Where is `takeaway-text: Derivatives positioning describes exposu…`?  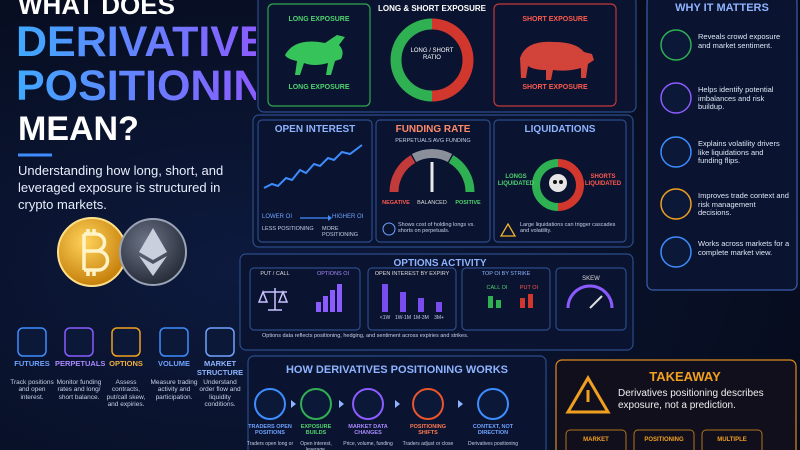 takeaway-text: Derivatives positioning describes exposu… is located at coordinates (691, 399).